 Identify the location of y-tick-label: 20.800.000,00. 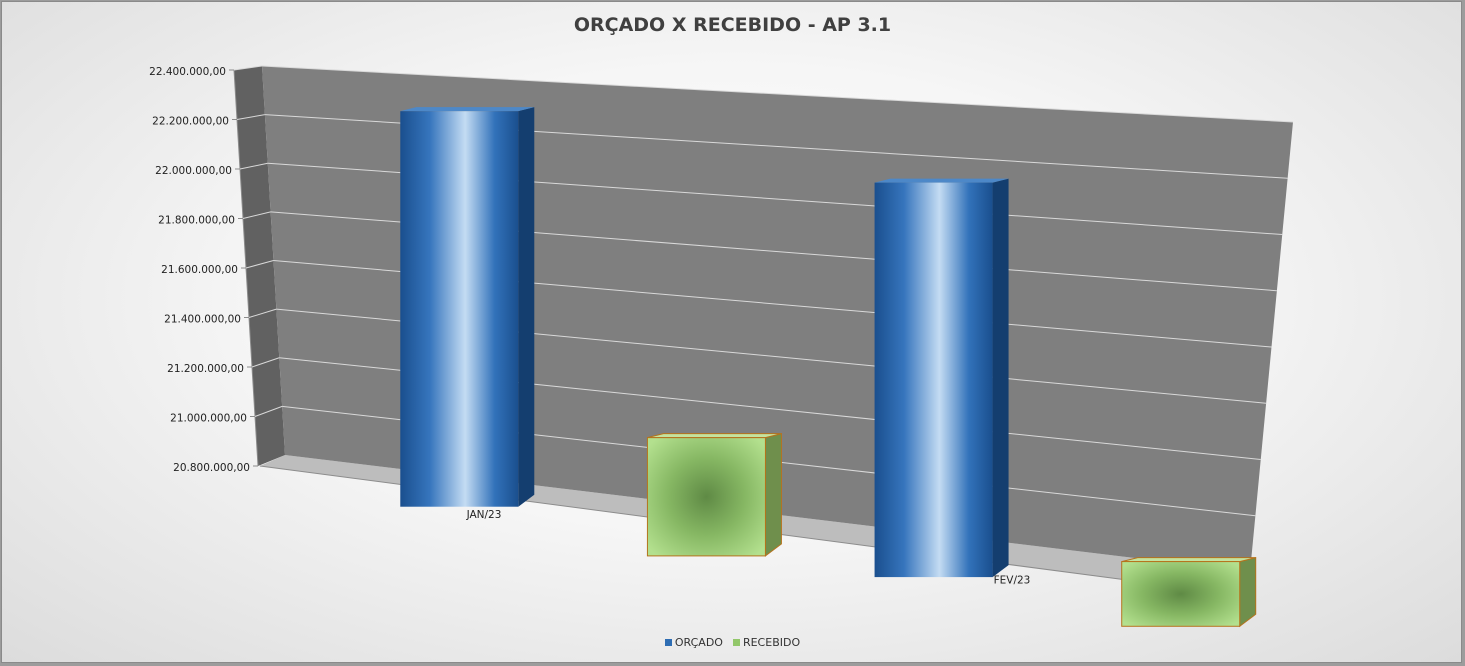
(211, 468).